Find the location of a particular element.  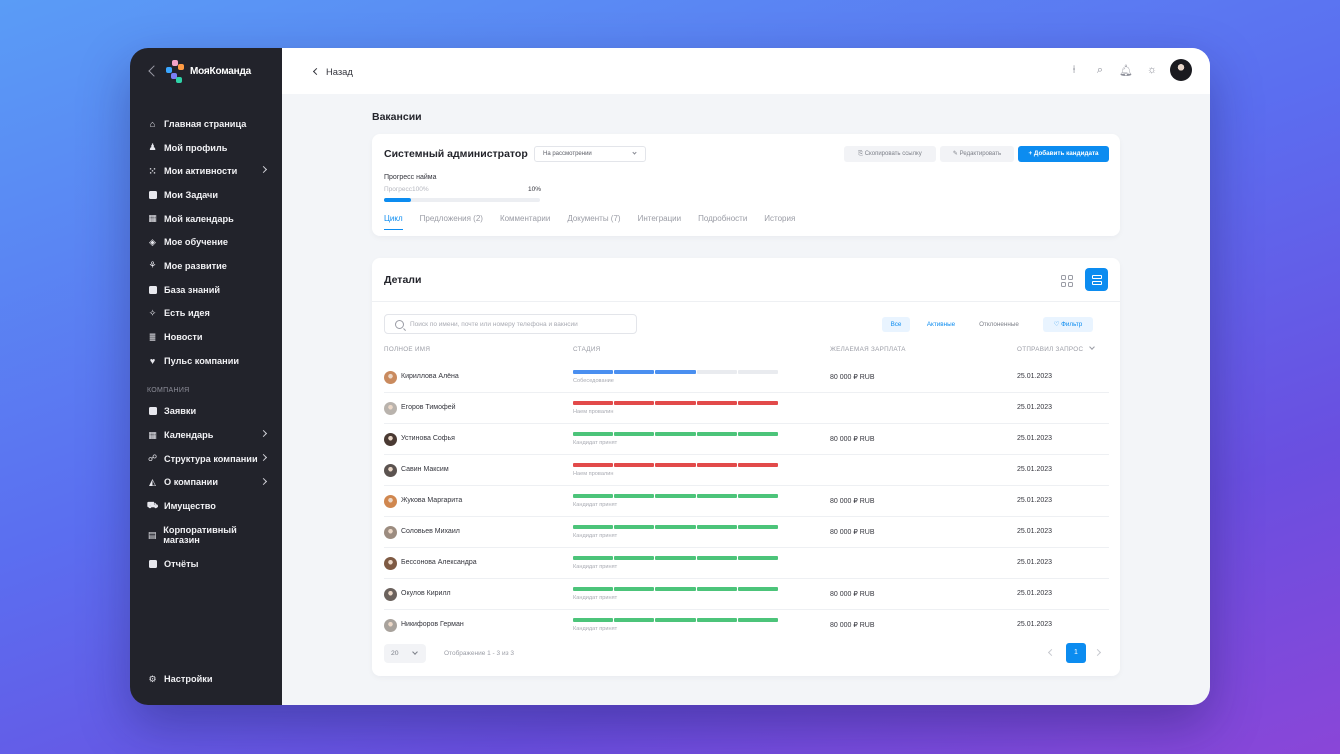

candidate-name: Егоров Тимофей is located at coordinates (428, 407).